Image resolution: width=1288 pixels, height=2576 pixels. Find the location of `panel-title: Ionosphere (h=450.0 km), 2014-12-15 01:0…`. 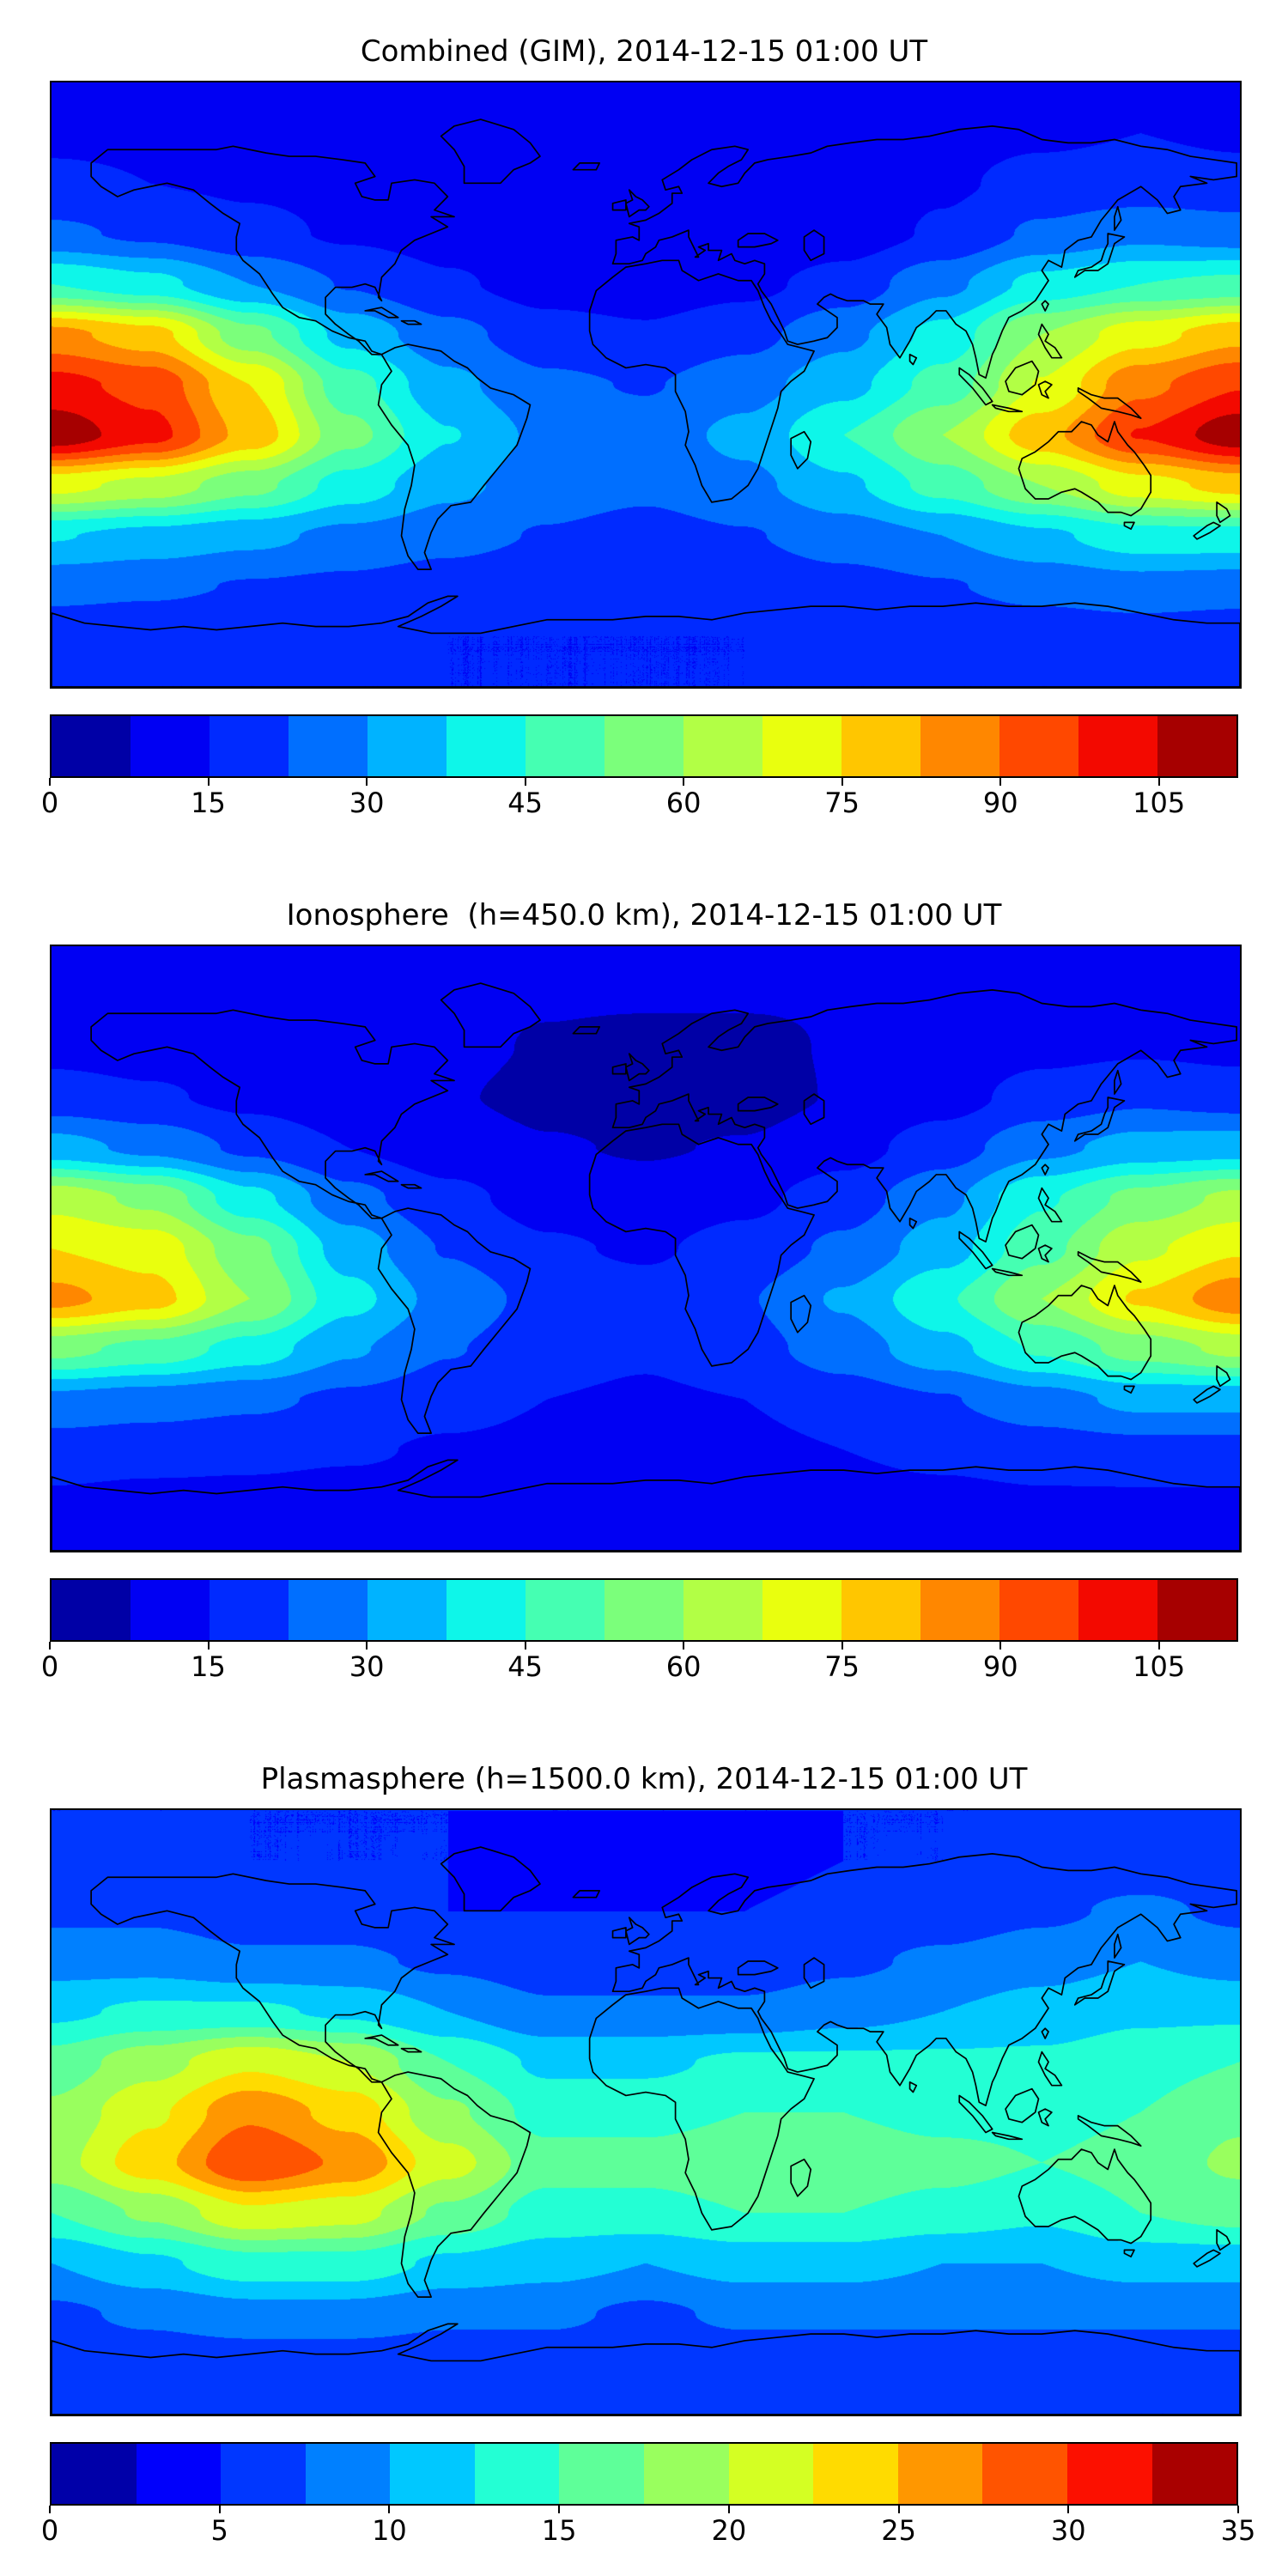

panel-title: Ionosphere (h=450.0 km), 2014-12-15 01:0… is located at coordinates (644, 915).